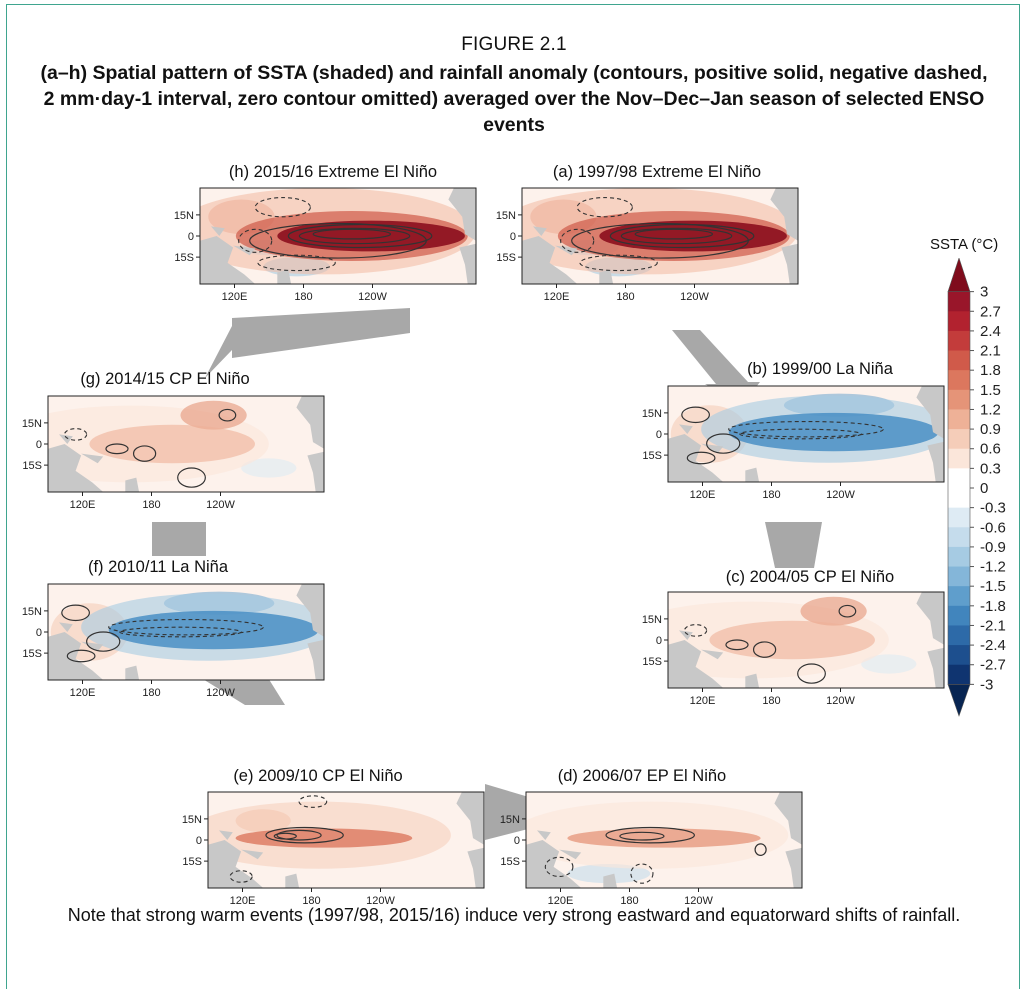 This screenshot has width=1028, height=989. What do you see at coordinates (318, 776) in the screenshot?
I see `panel-title-e: (e) 2009/10 CP El Niño` at bounding box center [318, 776].